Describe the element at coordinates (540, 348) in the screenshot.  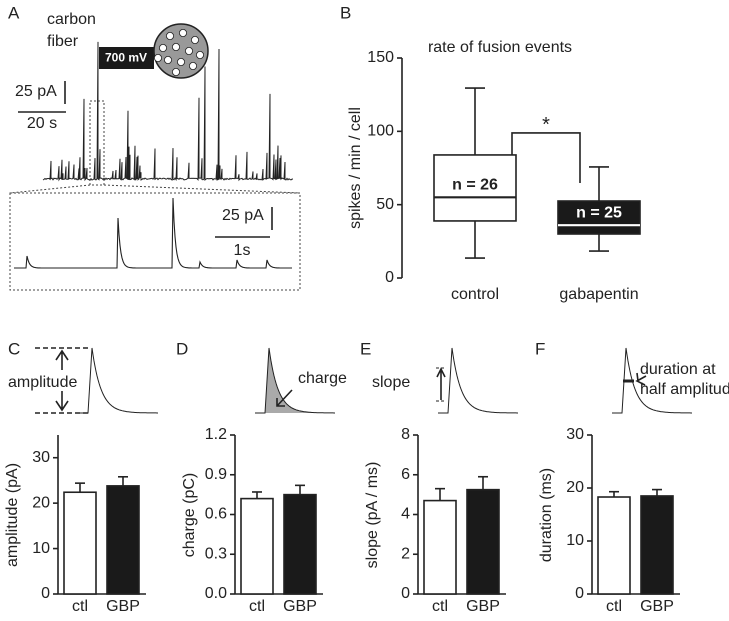
I see `panel-label: F` at that location.